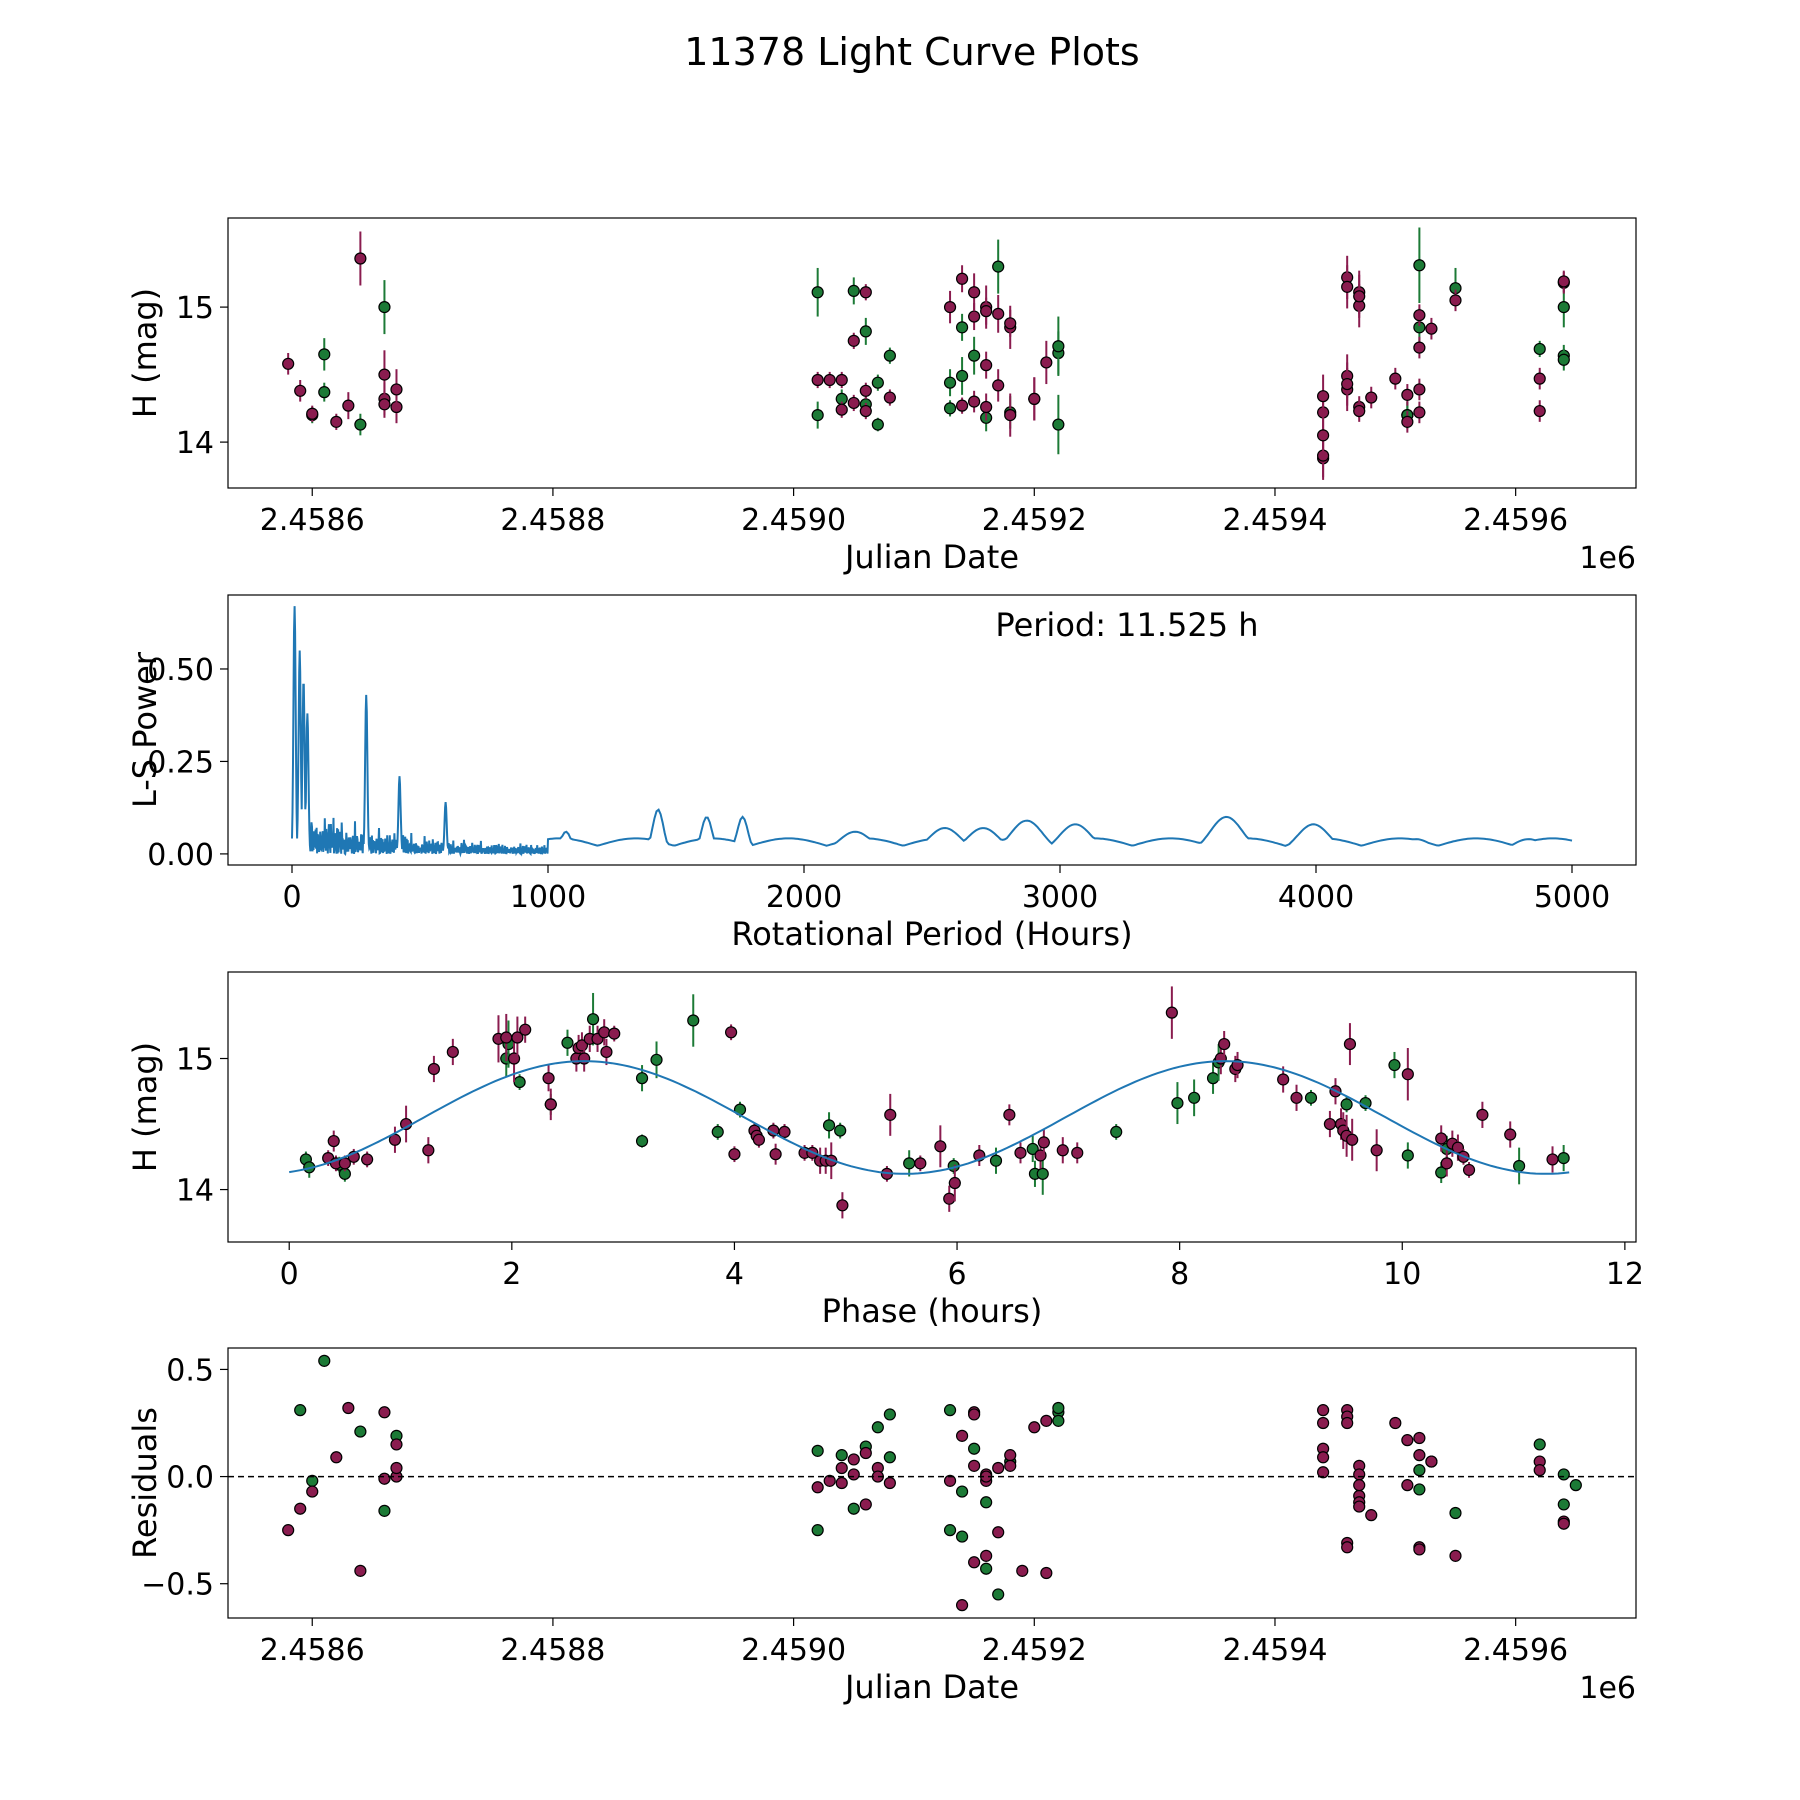 The image size is (1800, 1800). What do you see at coordinates (793, 1650) in the screenshot?
I see `x-tick-label: 2.4590` at bounding box center [793, 1650].